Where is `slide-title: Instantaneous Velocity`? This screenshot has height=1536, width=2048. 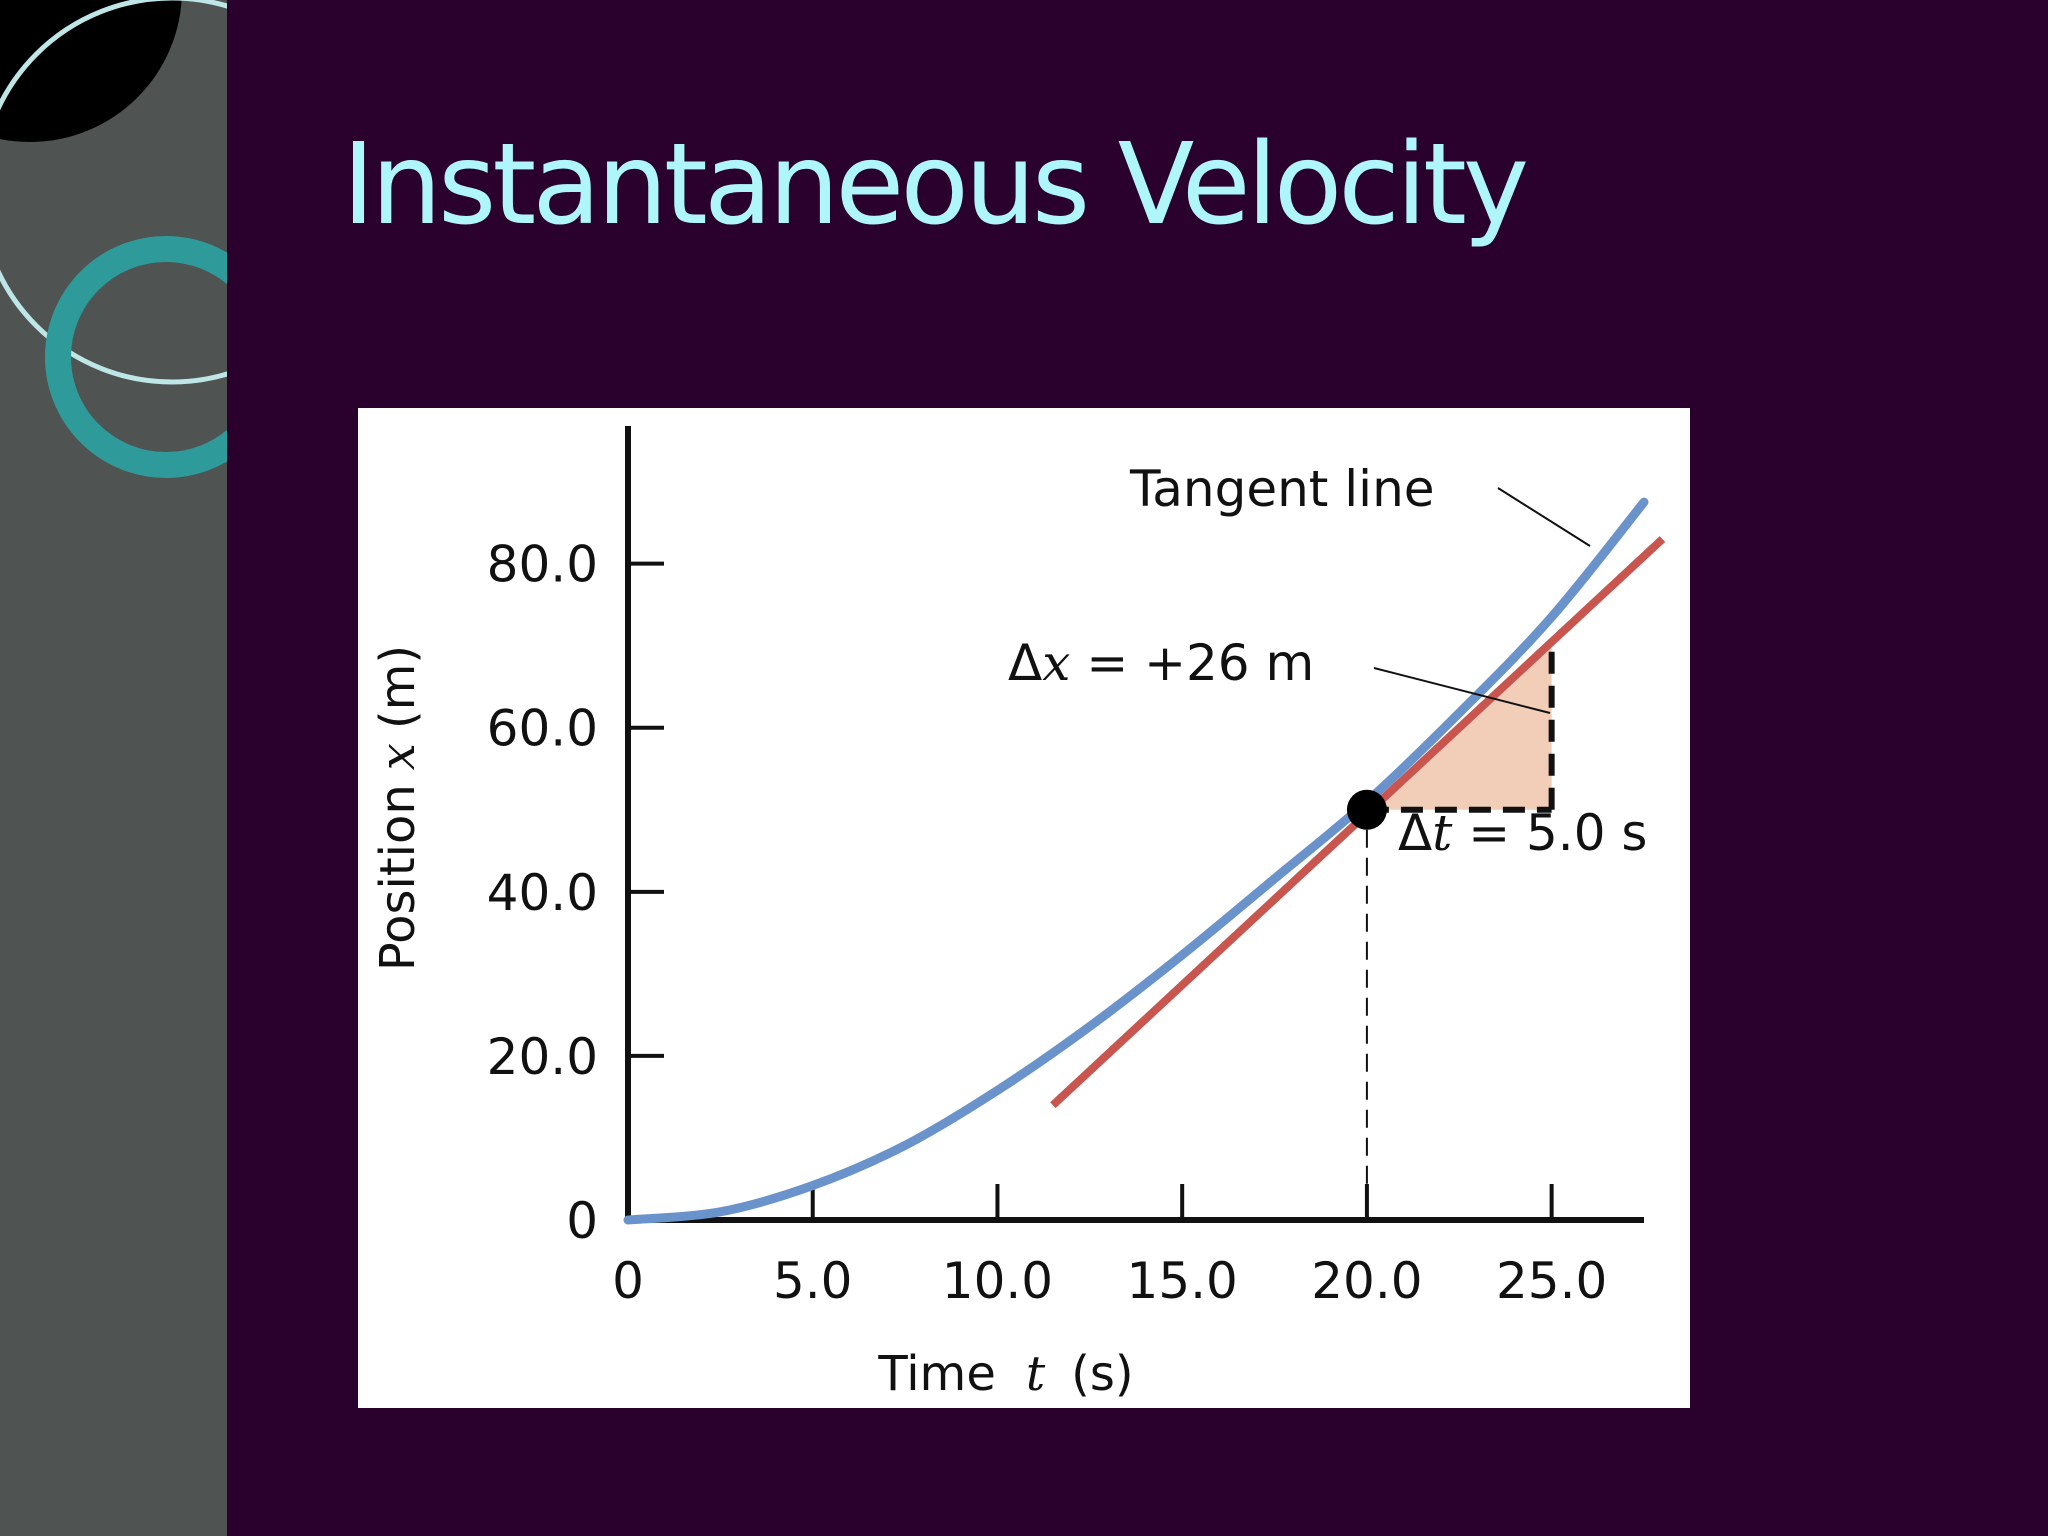
slide-title: Instantaneous Velocity is located at coordinates (935, 185).